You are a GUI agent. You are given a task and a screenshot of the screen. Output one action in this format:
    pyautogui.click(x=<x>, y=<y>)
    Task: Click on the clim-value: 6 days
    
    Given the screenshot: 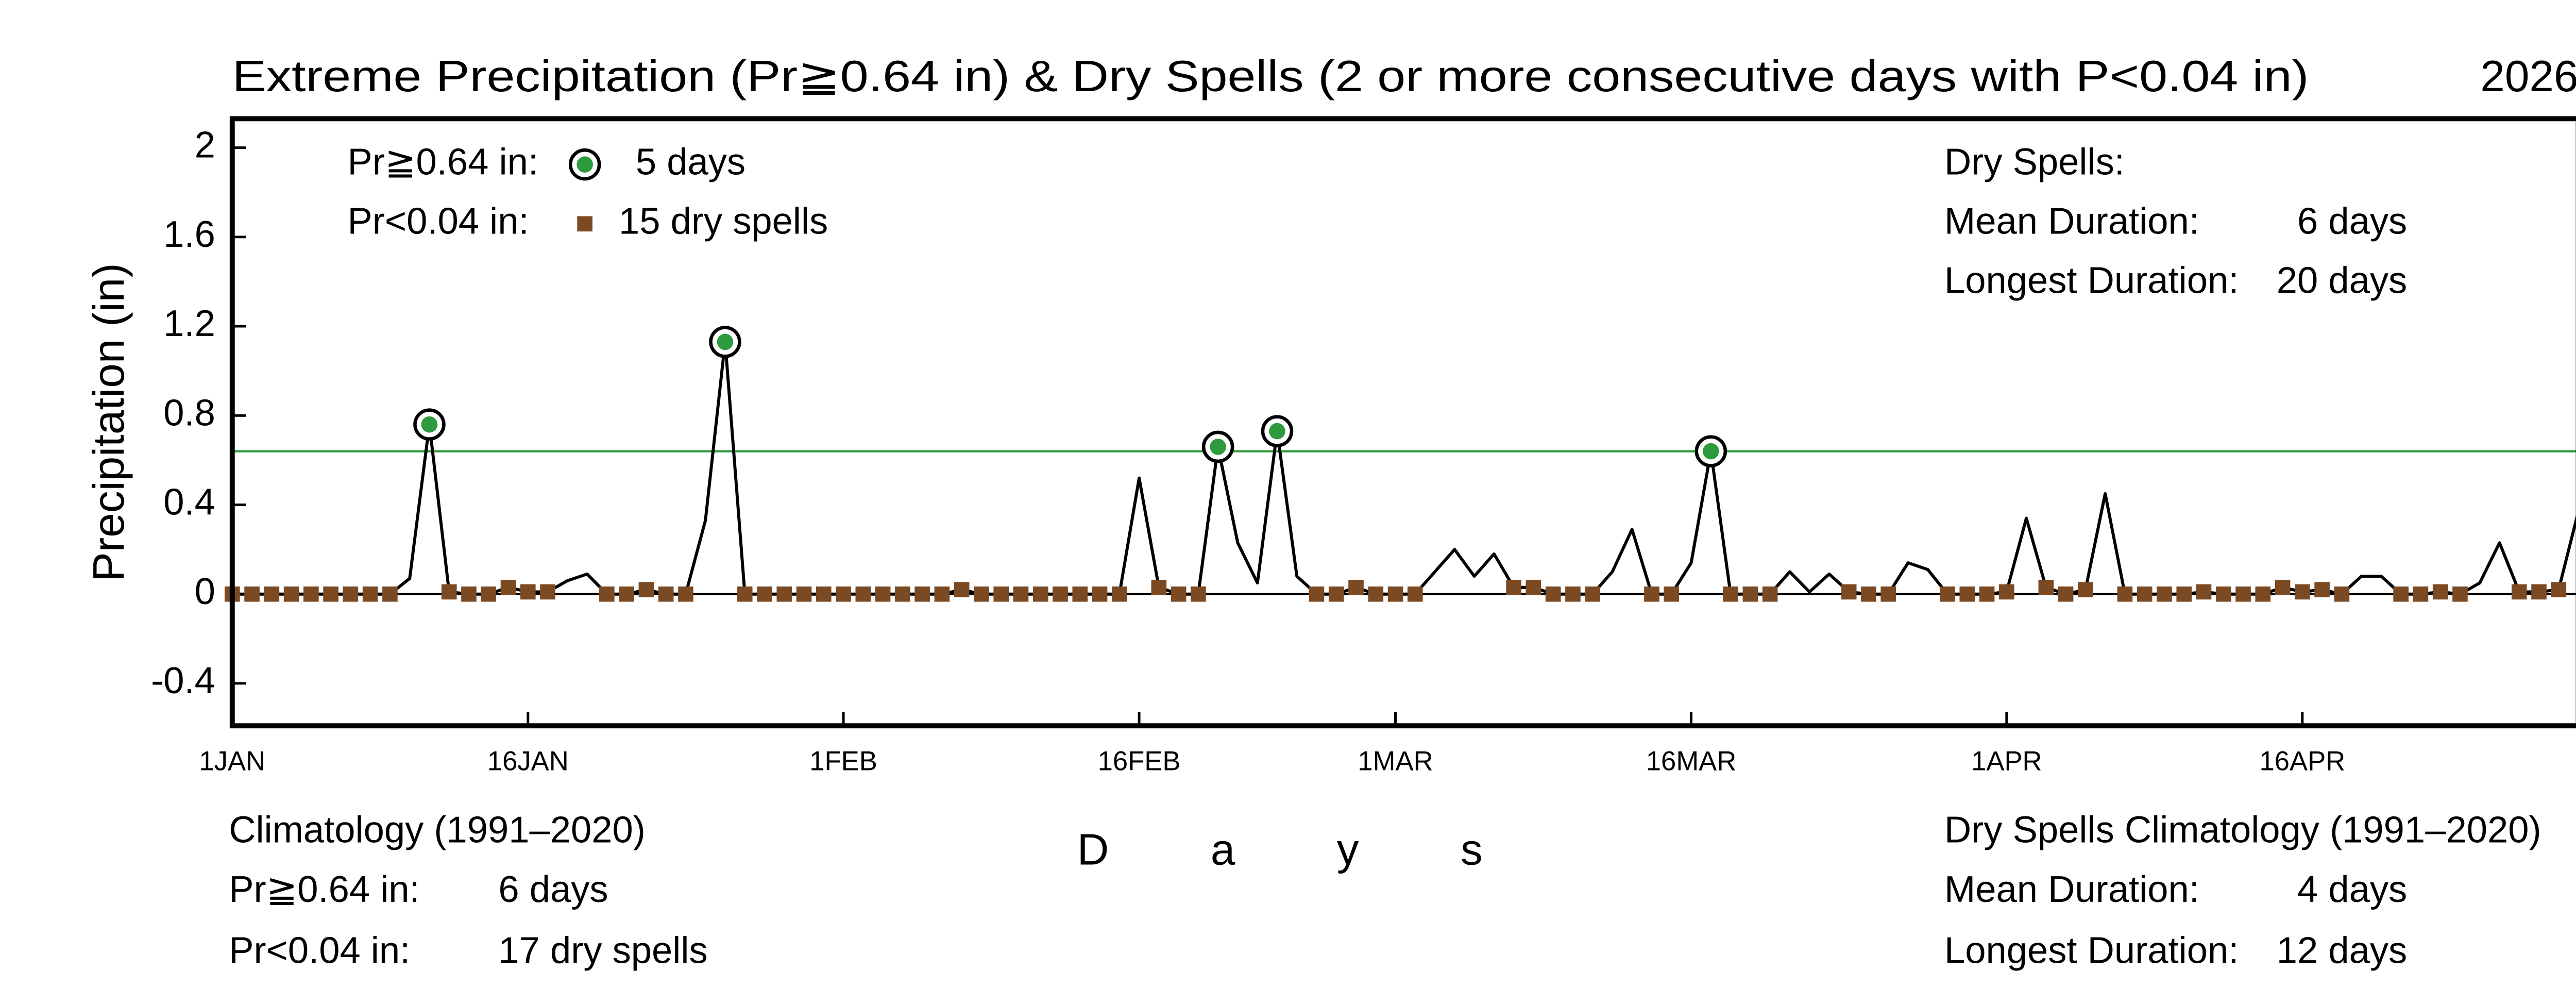 What is the action you would take?
    pyautogui.click(x=553, y=889)
    